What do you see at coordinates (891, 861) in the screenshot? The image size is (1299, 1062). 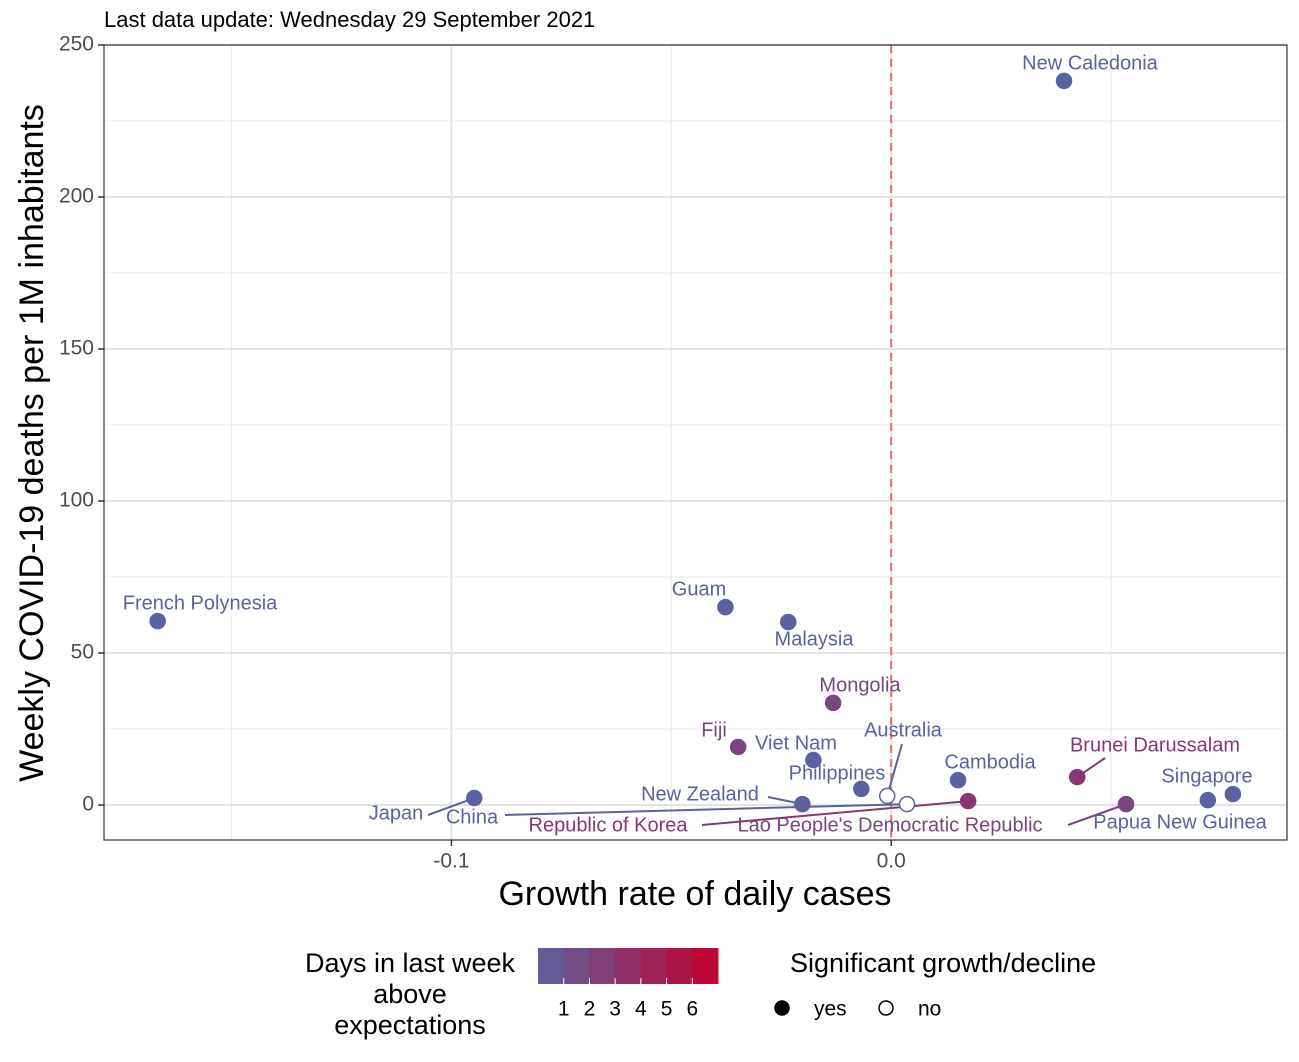 I see `x-tick-label: 0.0` at bounding box center [891, 861].